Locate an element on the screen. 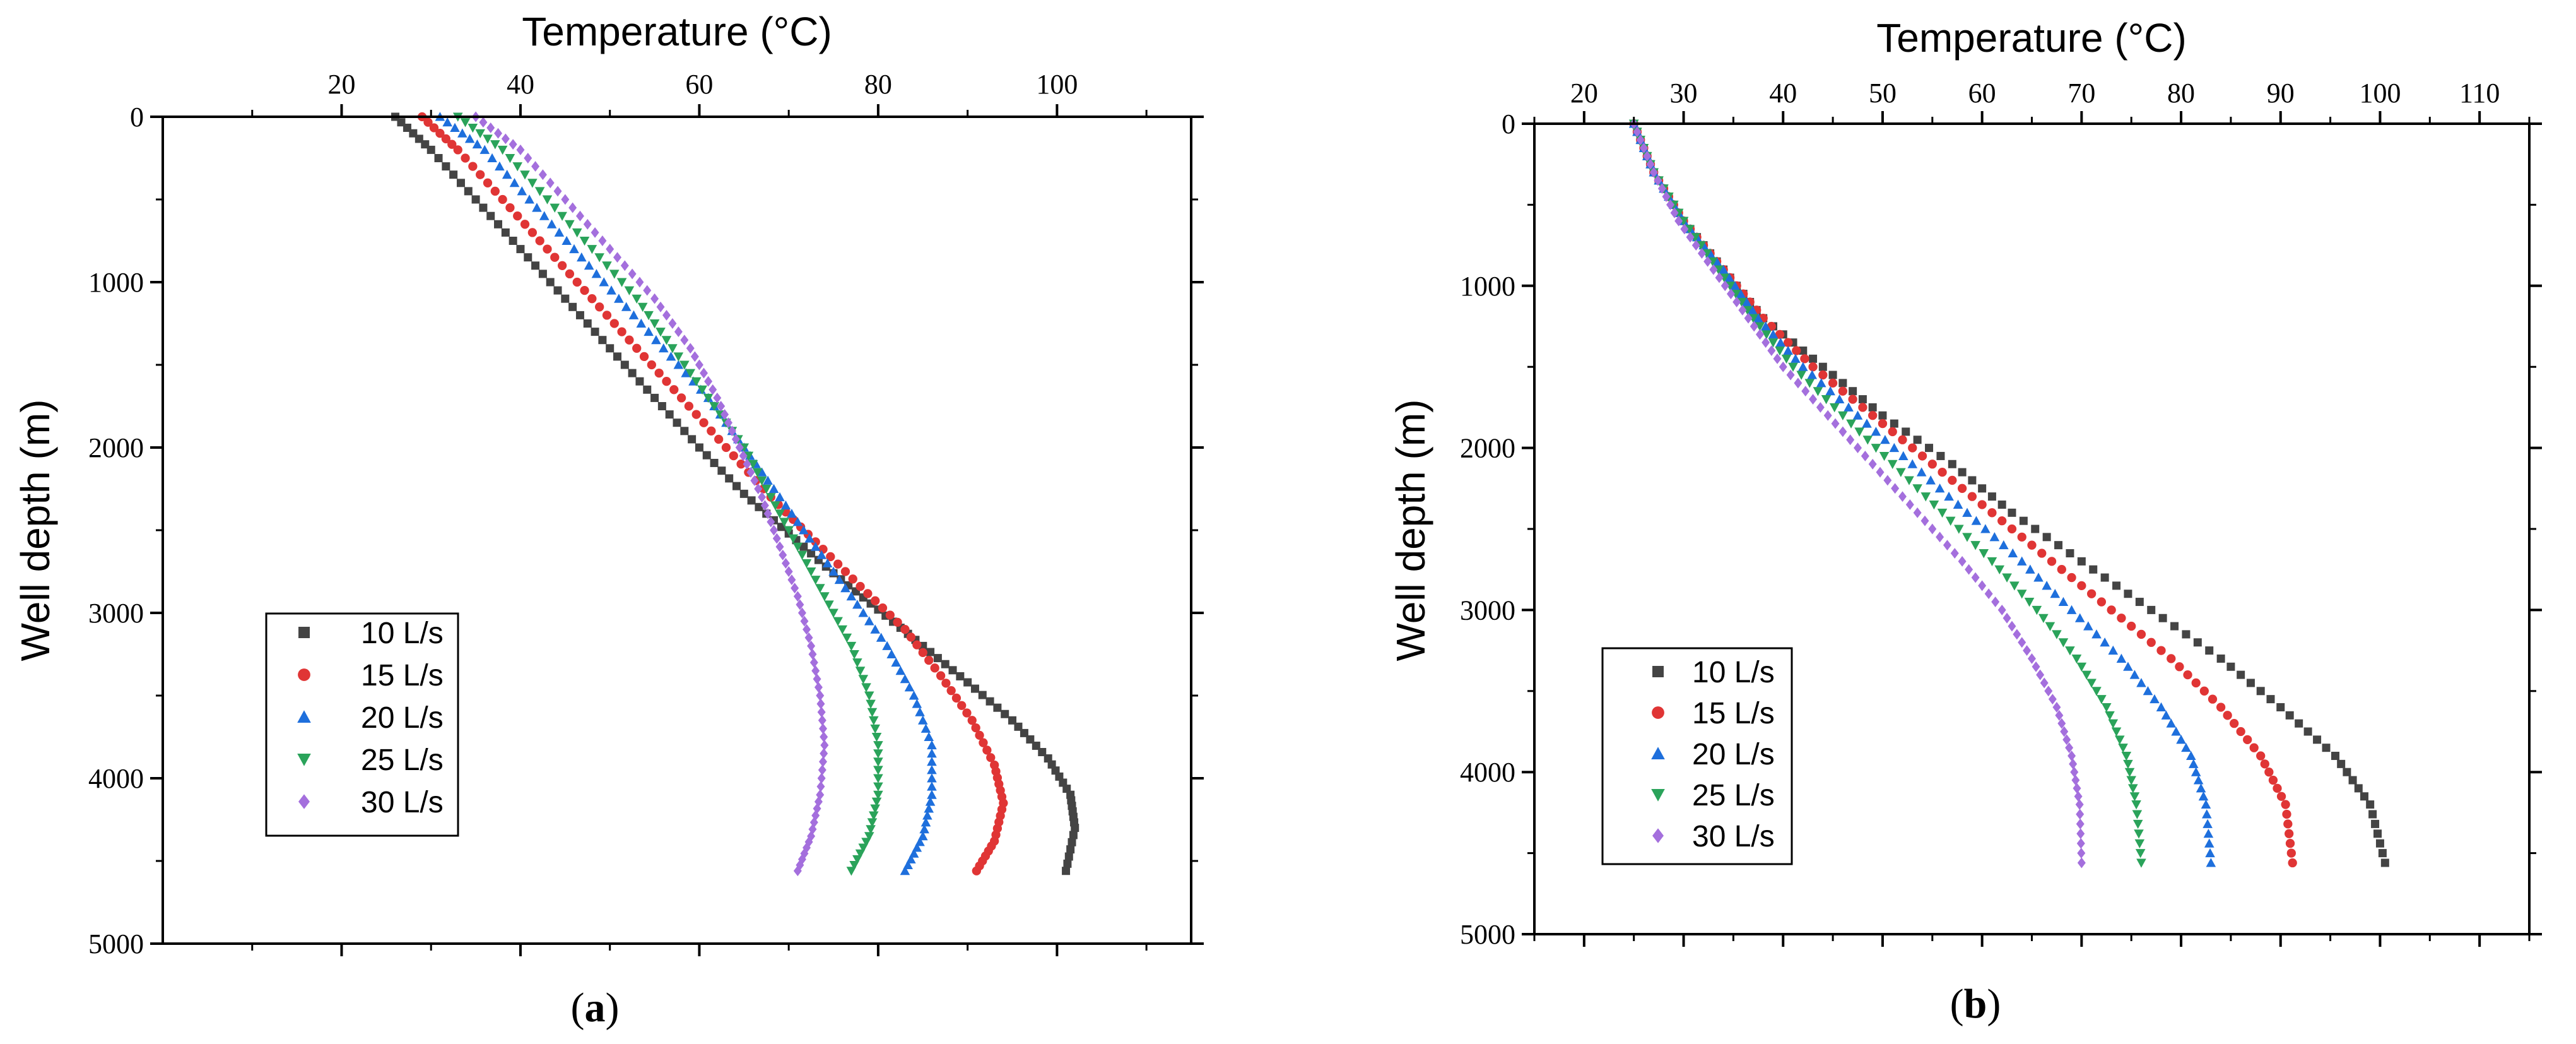 The image size is (2576, 1044). panel-a-legend-marker is located at coordinates (304, 760).